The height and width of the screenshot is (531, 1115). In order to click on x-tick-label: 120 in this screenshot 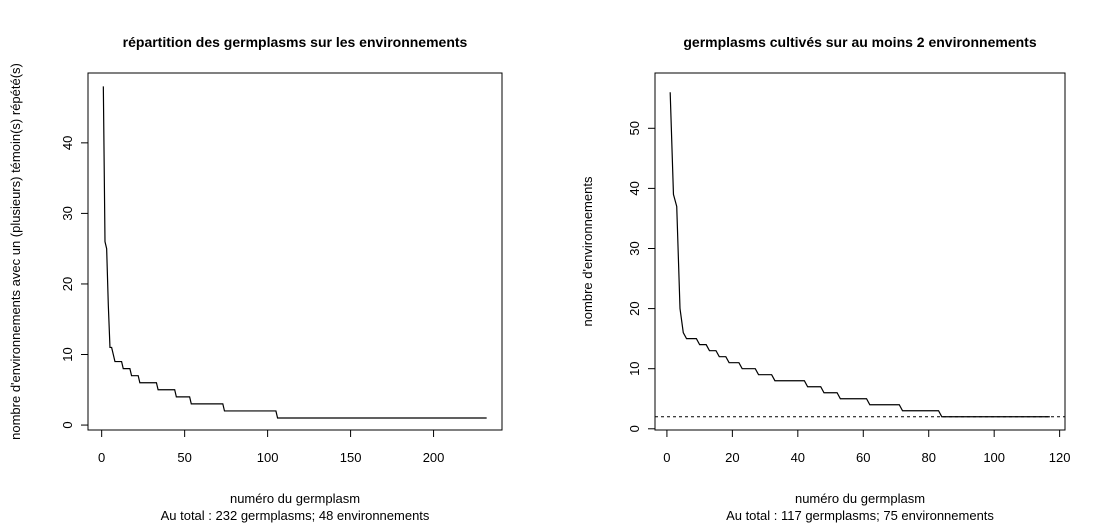, I will do `click(1060, 457)`.